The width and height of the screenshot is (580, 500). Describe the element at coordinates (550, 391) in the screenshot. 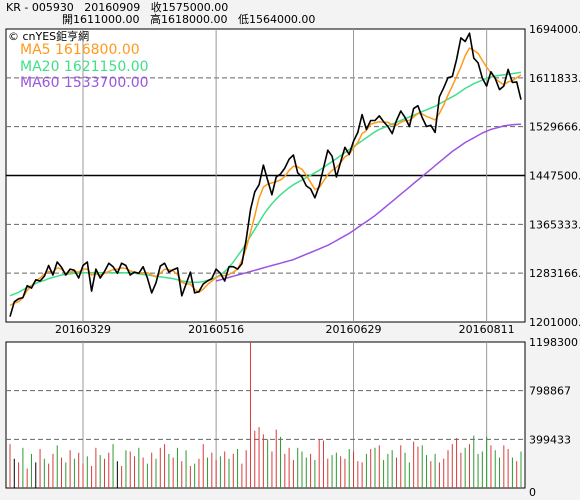

I see `volume-y-tick-label: 798867` at that location.